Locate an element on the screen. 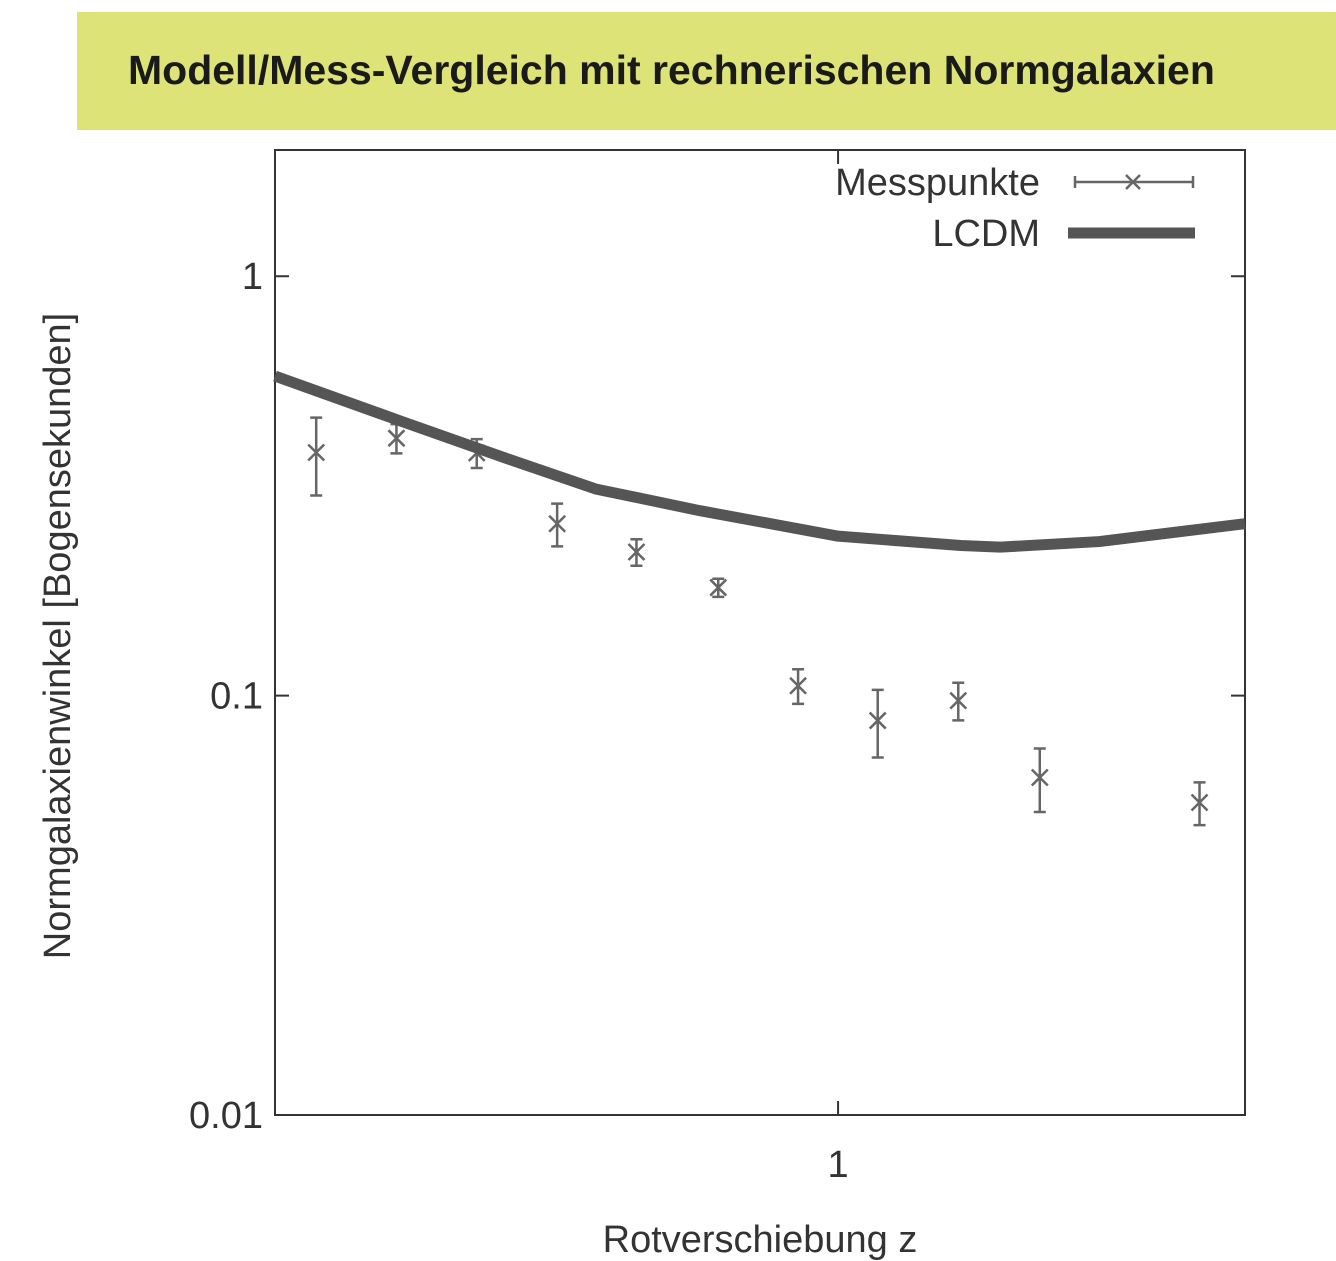 The width and height of the screenshot is (1336, 1261). legend-label: Messpunkte is located at coordinates (937, 183).